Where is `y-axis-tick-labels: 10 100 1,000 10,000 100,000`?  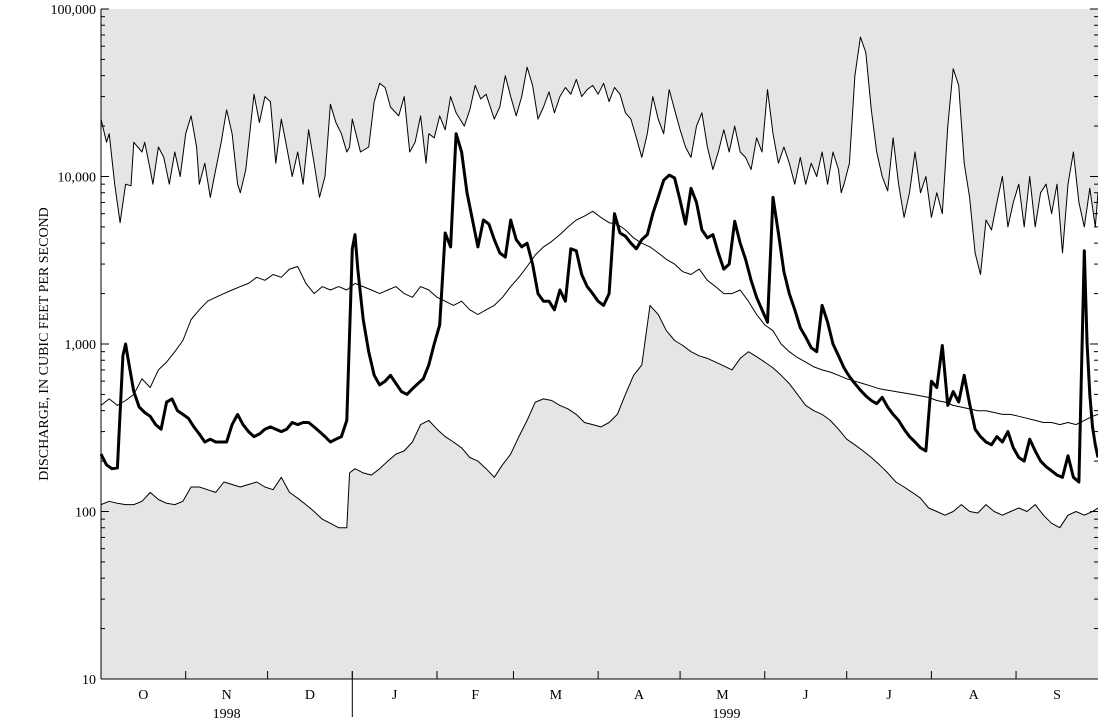
y-axis-tick-labels: 10 100 1,000 10,000 100,000 is located at coordinates (74, 345).